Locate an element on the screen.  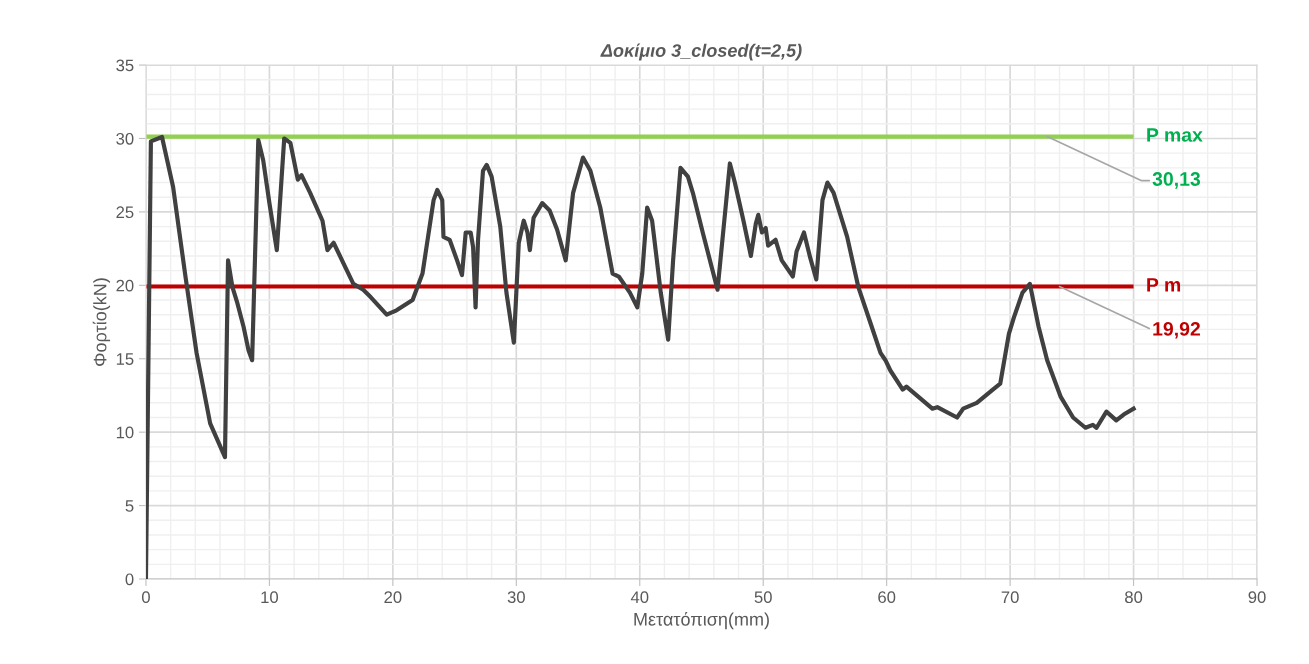
annotation: 30,13 is located at coordinates (1176, 180).